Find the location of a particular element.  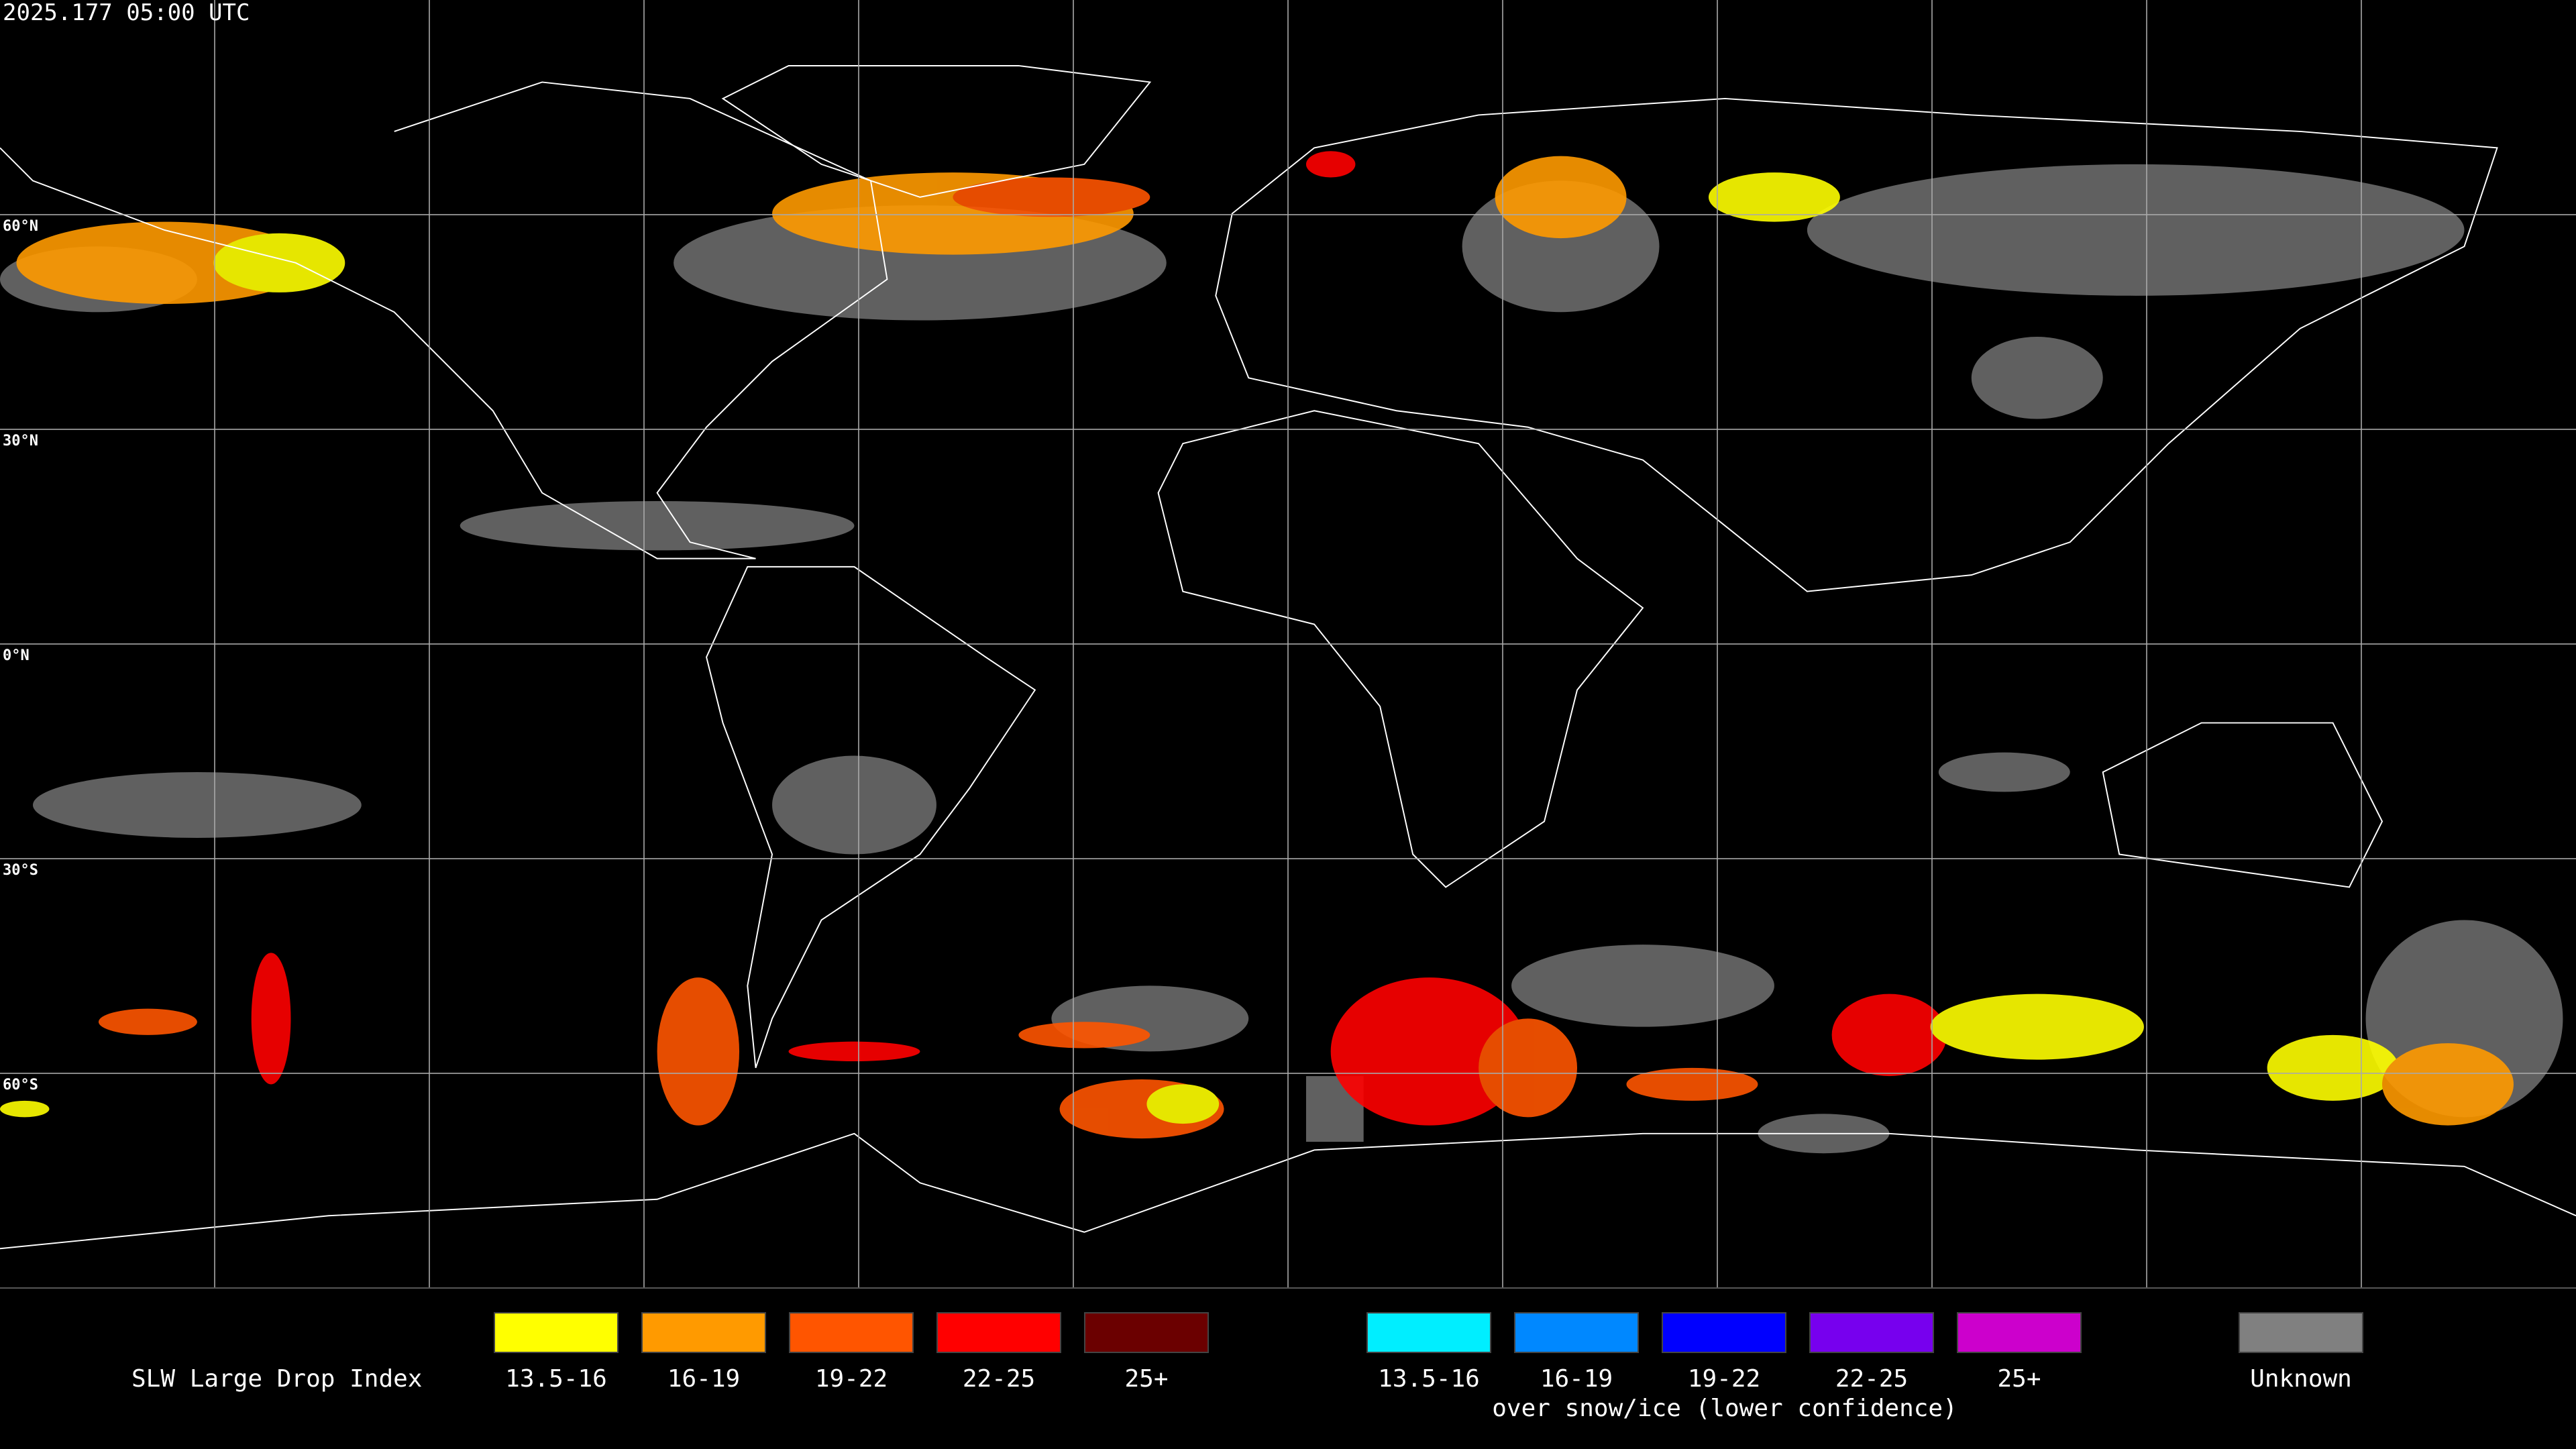

latitude-label: 60°S is located at coordinates (20, 1085).